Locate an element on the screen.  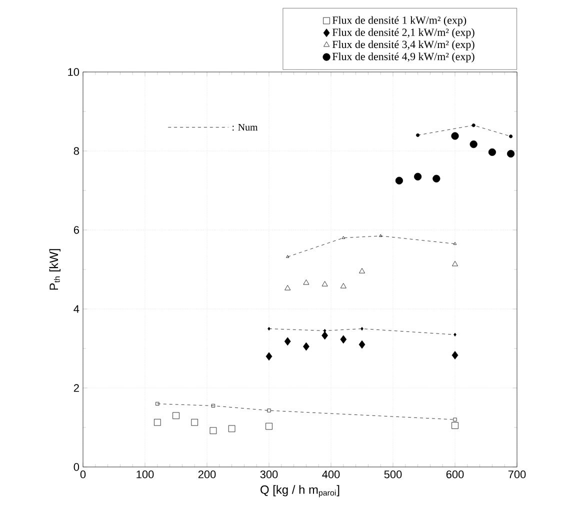
y-tick-label: 2 is located at coordinates (76, 388).